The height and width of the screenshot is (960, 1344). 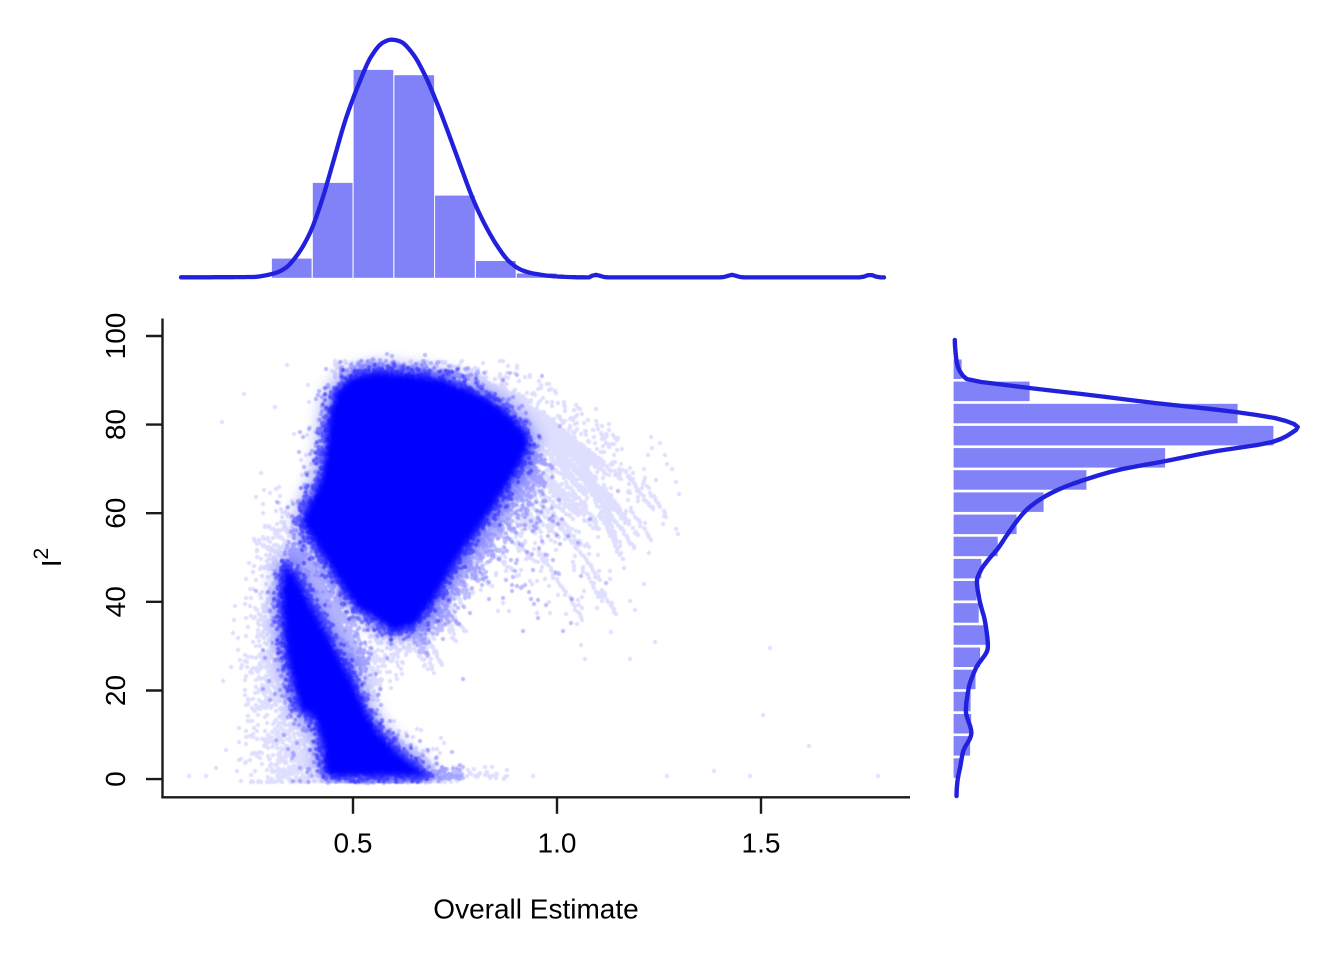 What do you see at coordinates (115, 779) in the screenshot?
I see `svg-text: 0` at bounding box center [115, 779].